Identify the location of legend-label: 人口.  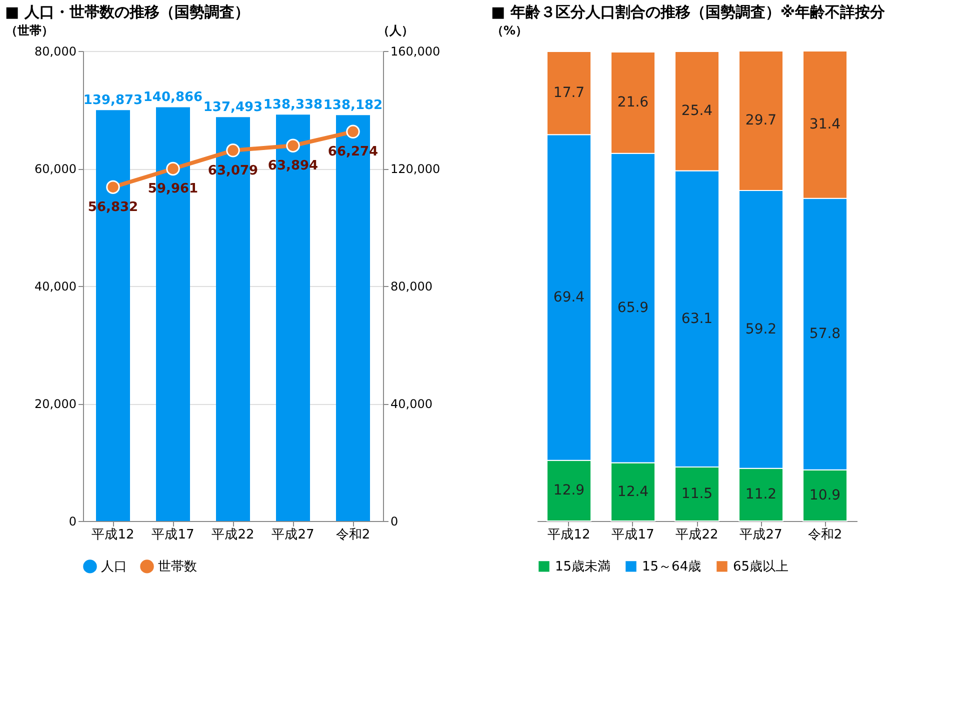
(114, 566).